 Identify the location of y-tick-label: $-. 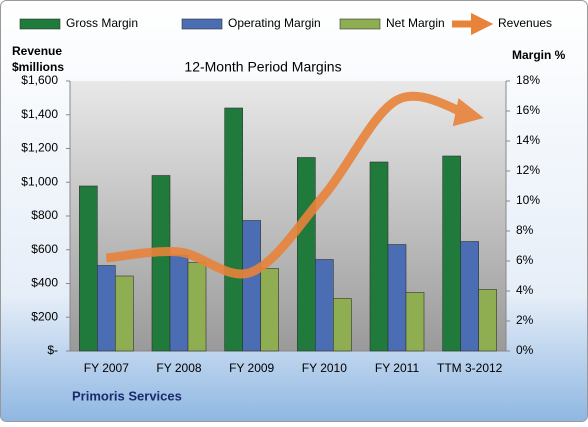
(52, 350).